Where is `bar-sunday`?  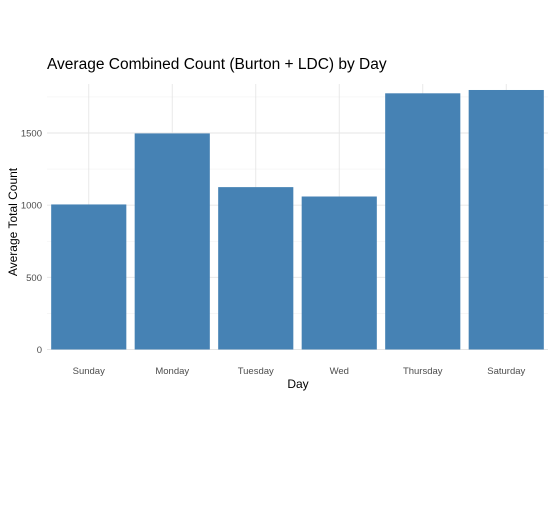
bar-sunday is located at coordinates (89, 277).